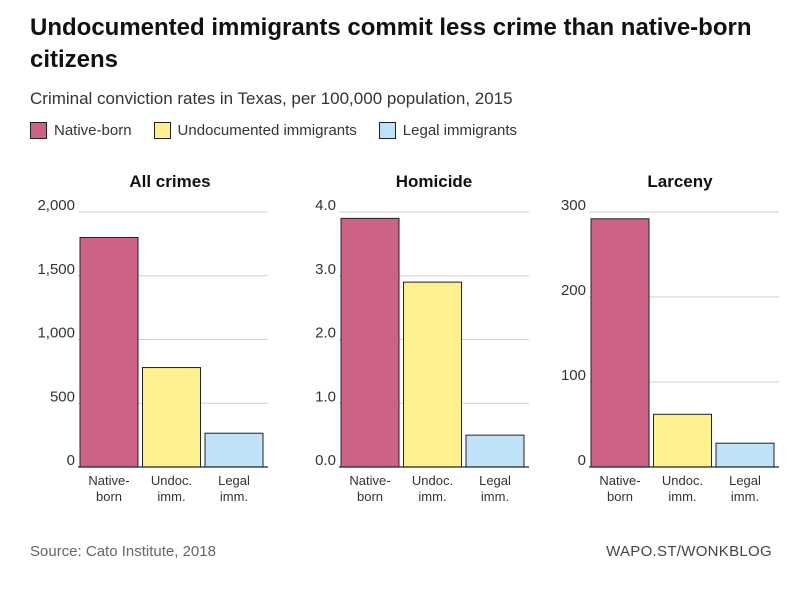 Image resolution: width=802 pixels, height=594 pixels. Describe the element at coordinates (56, 333) in the screenshot. I see `all-crimes-tick-label: 1,000` at that location.